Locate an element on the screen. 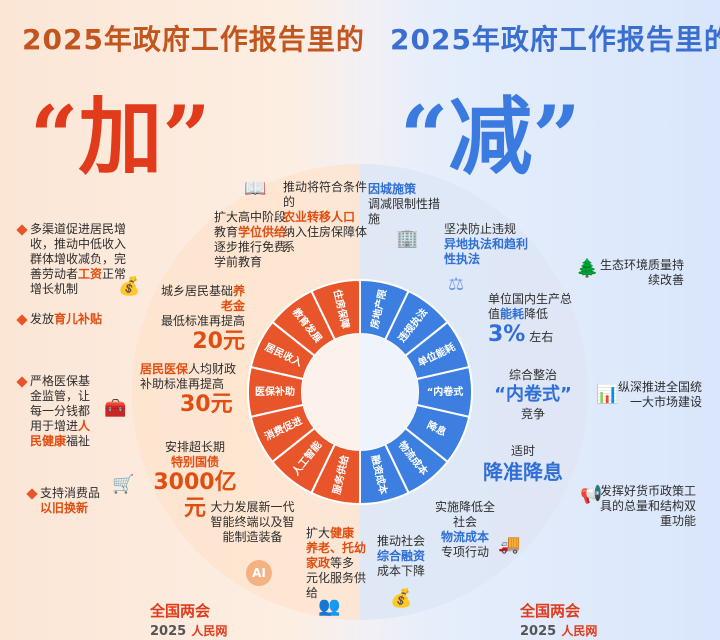  law-text: 坚决防止违规 异地执法和趋利性执法 is located at coordinates (486, 244).